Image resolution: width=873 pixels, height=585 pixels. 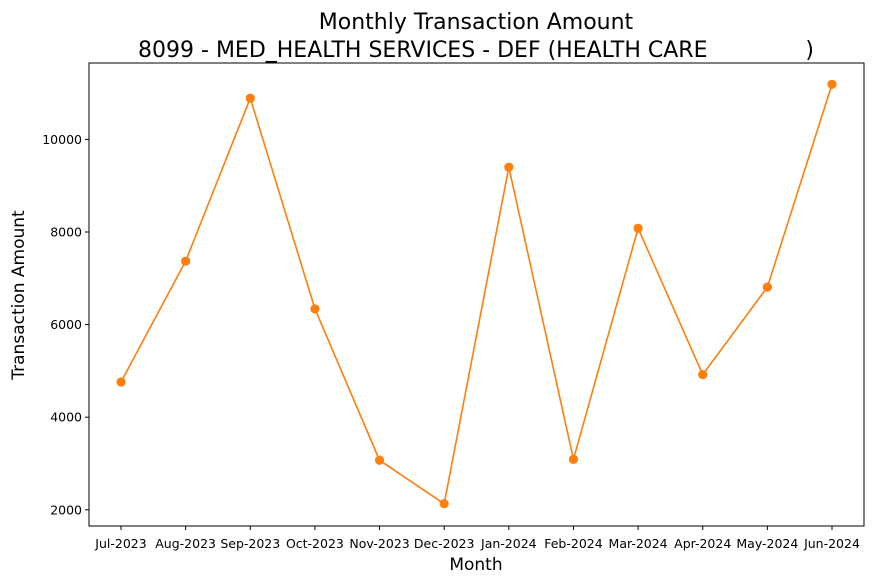 What do you see at coordinates (508, 543) in the screenshot?
I see `x-tick-label: Jan-2024` at bounding box center [508, 543].